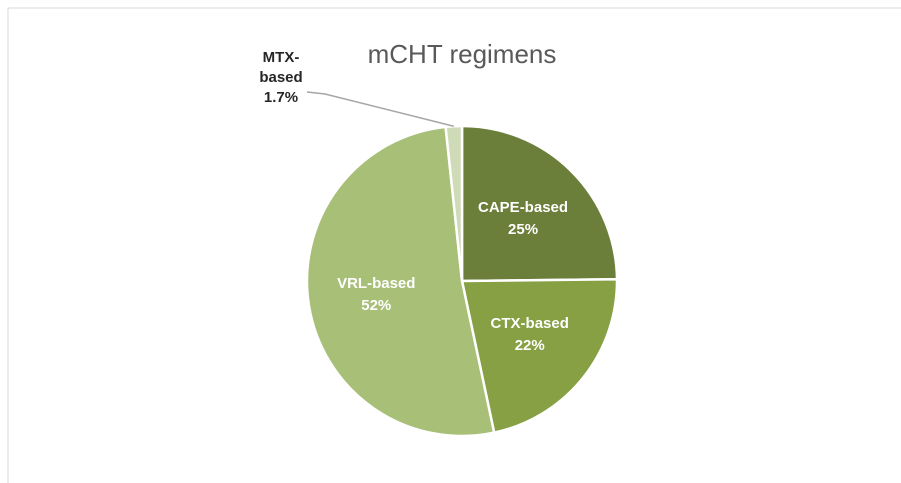 The width and height of the screenshot is (901, 483). I want to click on chart-title: mCHT regimens, so click(462, 54).